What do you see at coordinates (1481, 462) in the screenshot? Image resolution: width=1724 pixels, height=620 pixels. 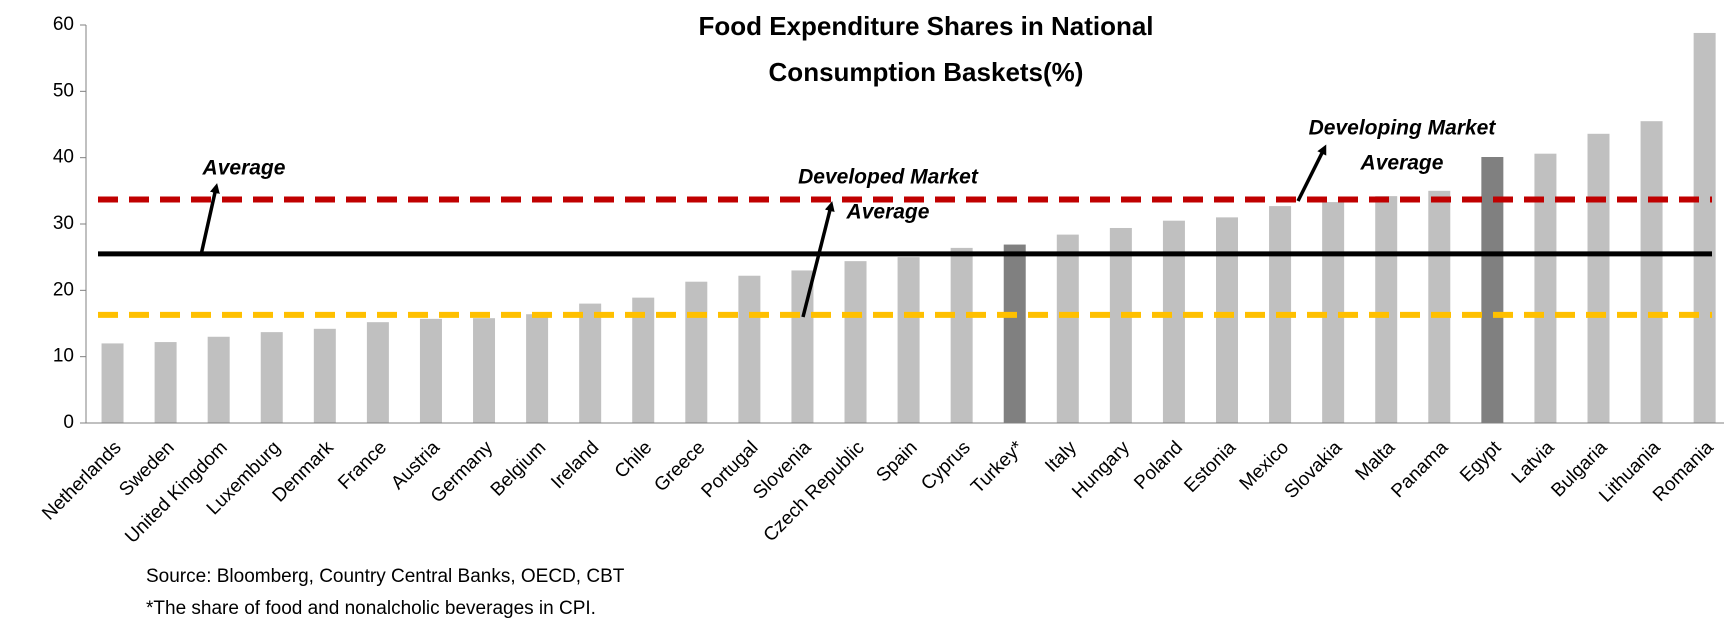 I see `x-tick-label: Egypt` at bounding box center [1481, 462].